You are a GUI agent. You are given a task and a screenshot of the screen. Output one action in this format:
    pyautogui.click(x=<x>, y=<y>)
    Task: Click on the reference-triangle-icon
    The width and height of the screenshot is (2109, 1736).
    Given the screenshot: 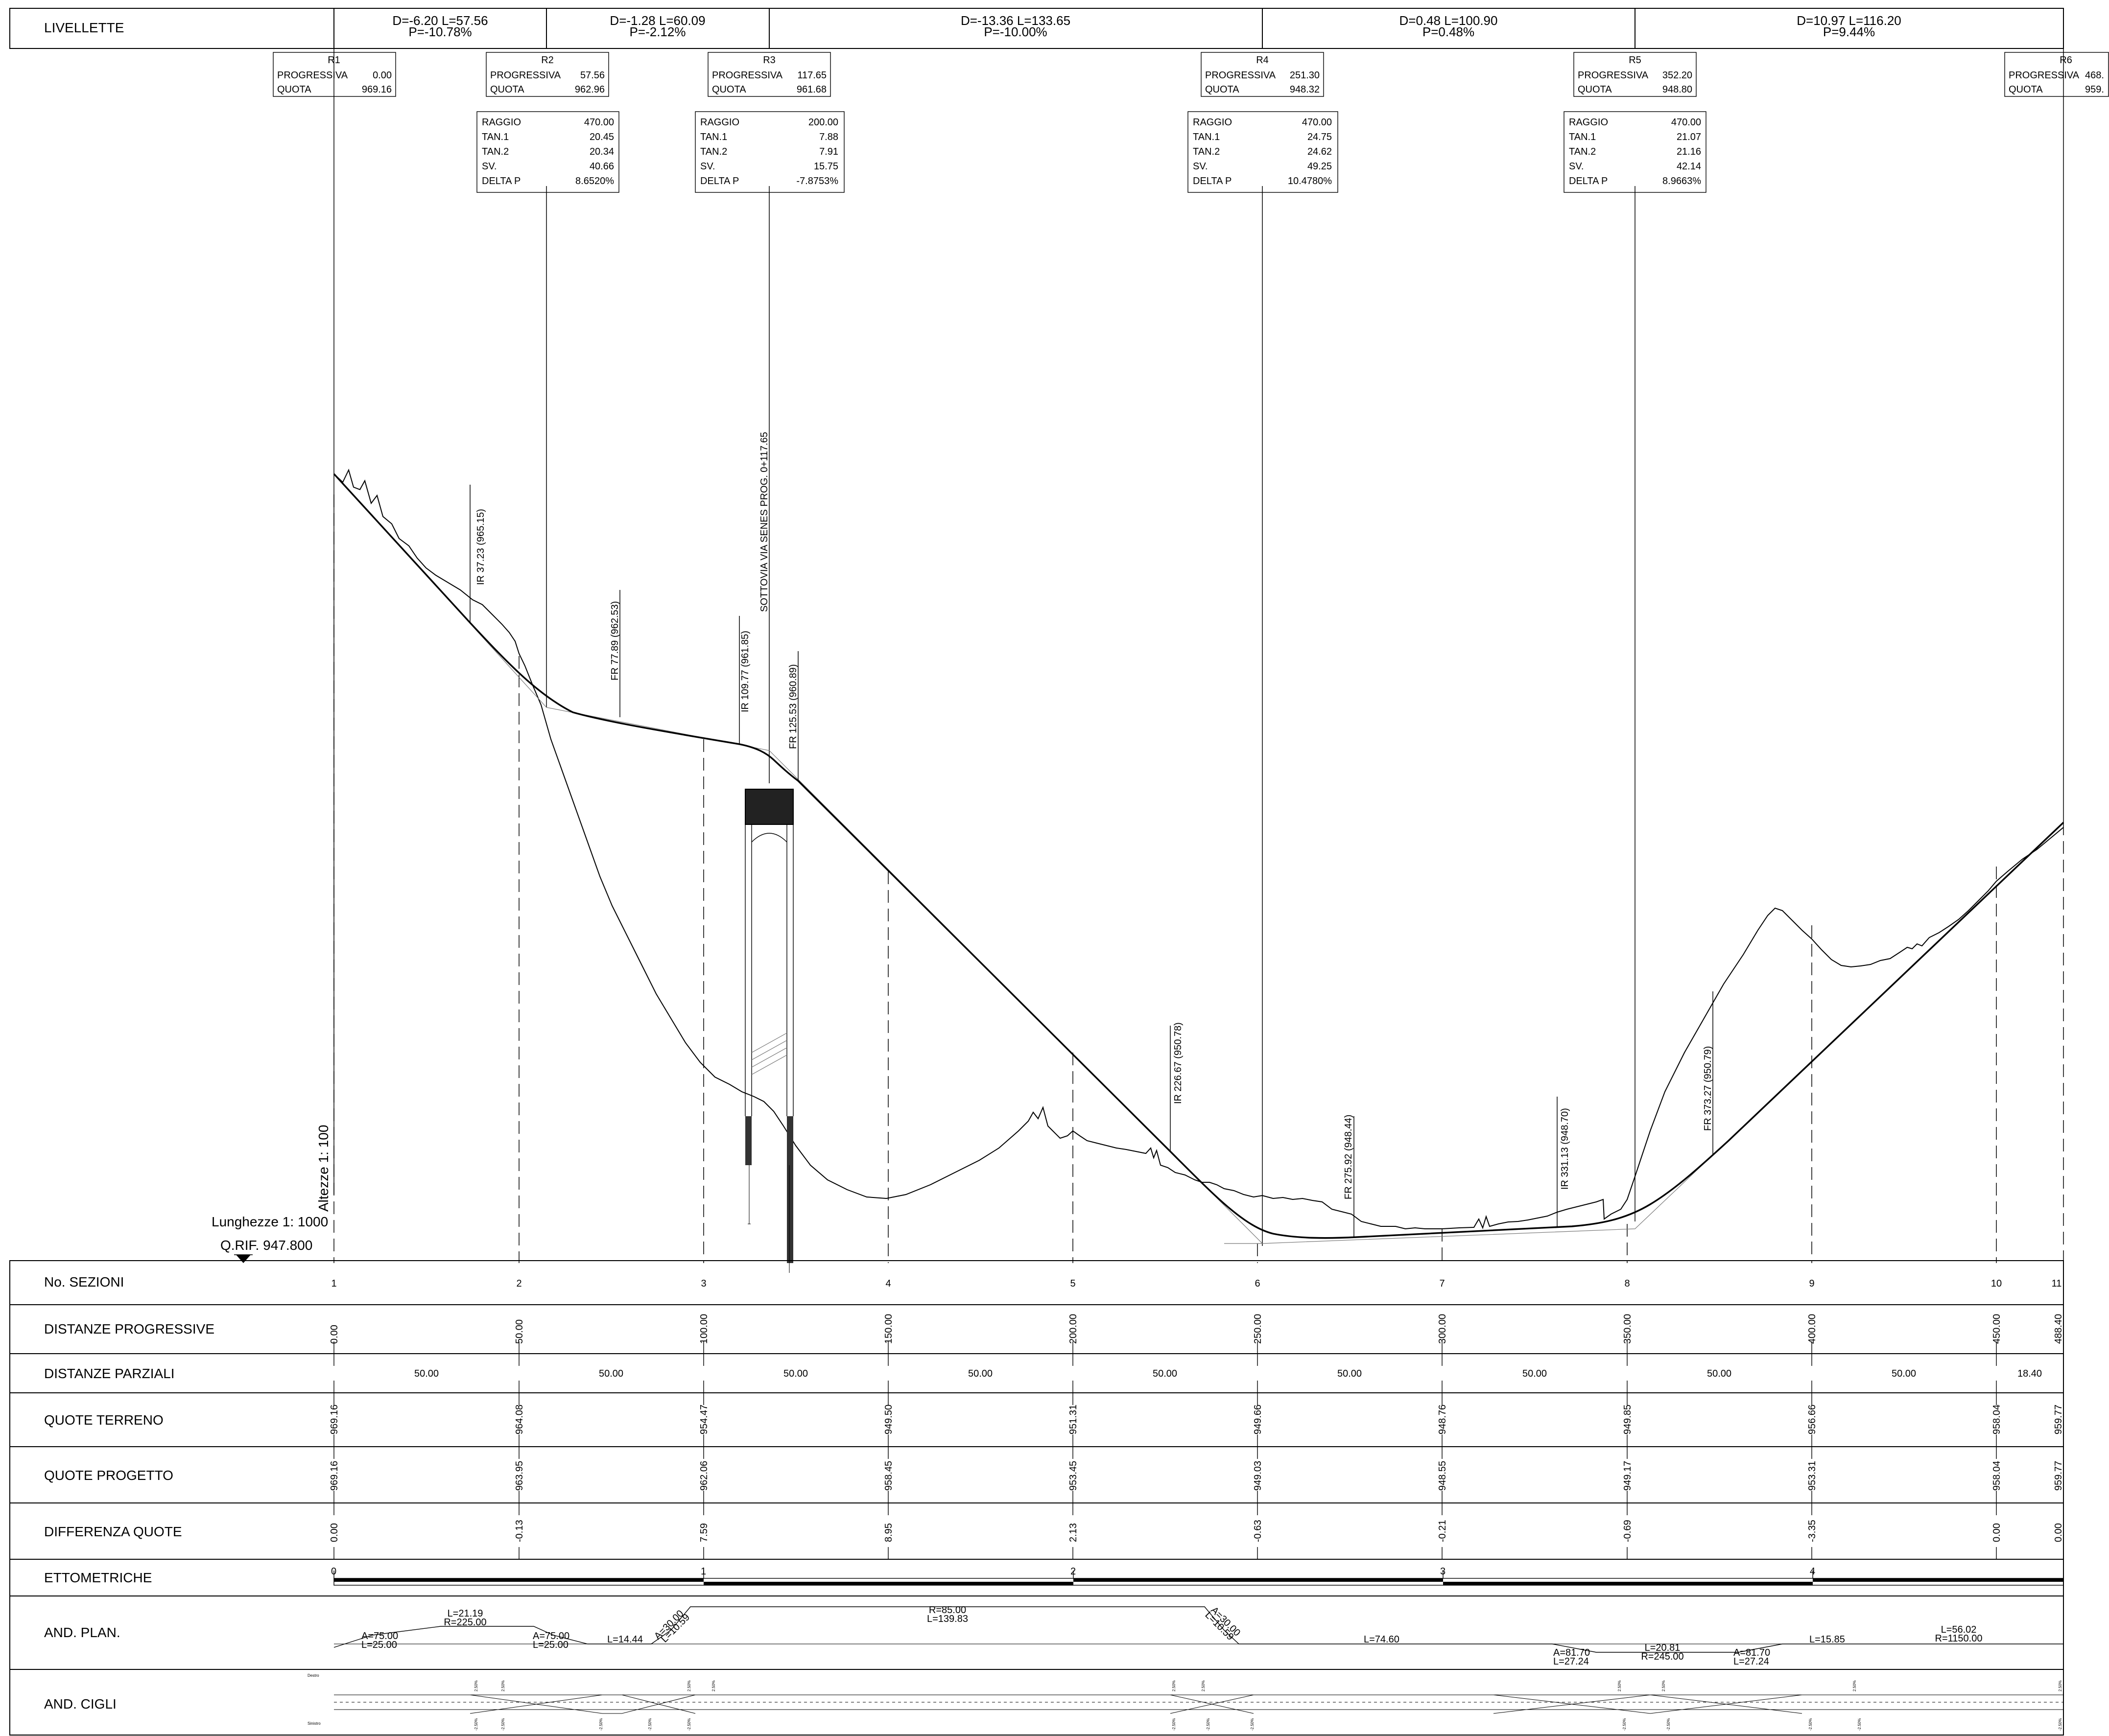 What is the action you would take?
    pyautogui.click(x=243, y=1259)
    